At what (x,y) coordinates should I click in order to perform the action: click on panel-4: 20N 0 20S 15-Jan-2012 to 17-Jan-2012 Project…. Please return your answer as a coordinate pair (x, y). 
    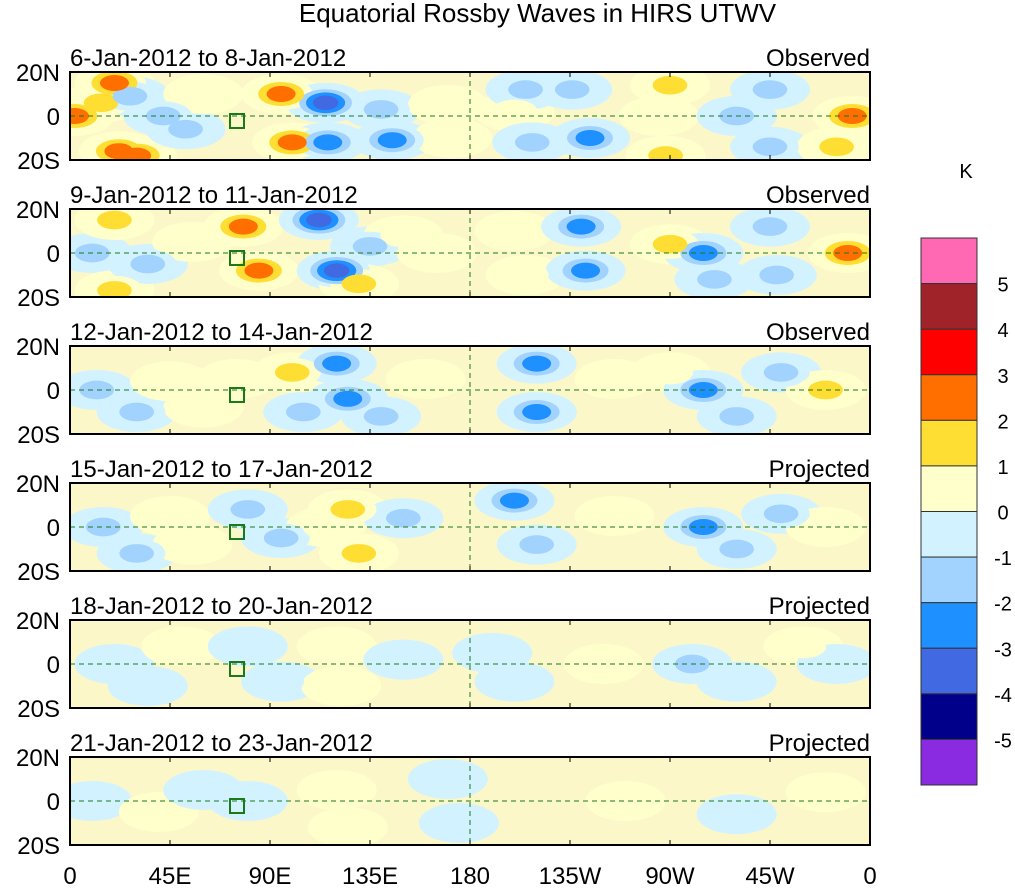
    Looking at the image, I should click on (443, 521).